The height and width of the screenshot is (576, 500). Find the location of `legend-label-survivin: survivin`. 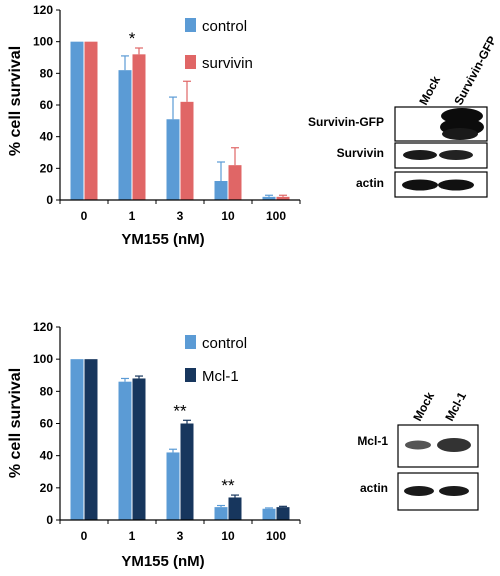

legend-label-survivin: survivin is located at coordinates (227, 63).